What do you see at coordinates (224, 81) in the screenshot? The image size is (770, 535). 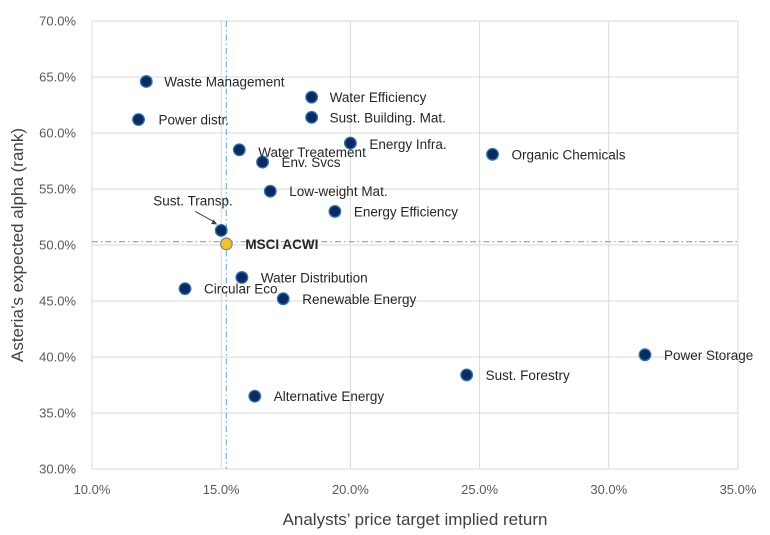 I see `label-waste-management: Waste Management` at bounding box center [224, 81].